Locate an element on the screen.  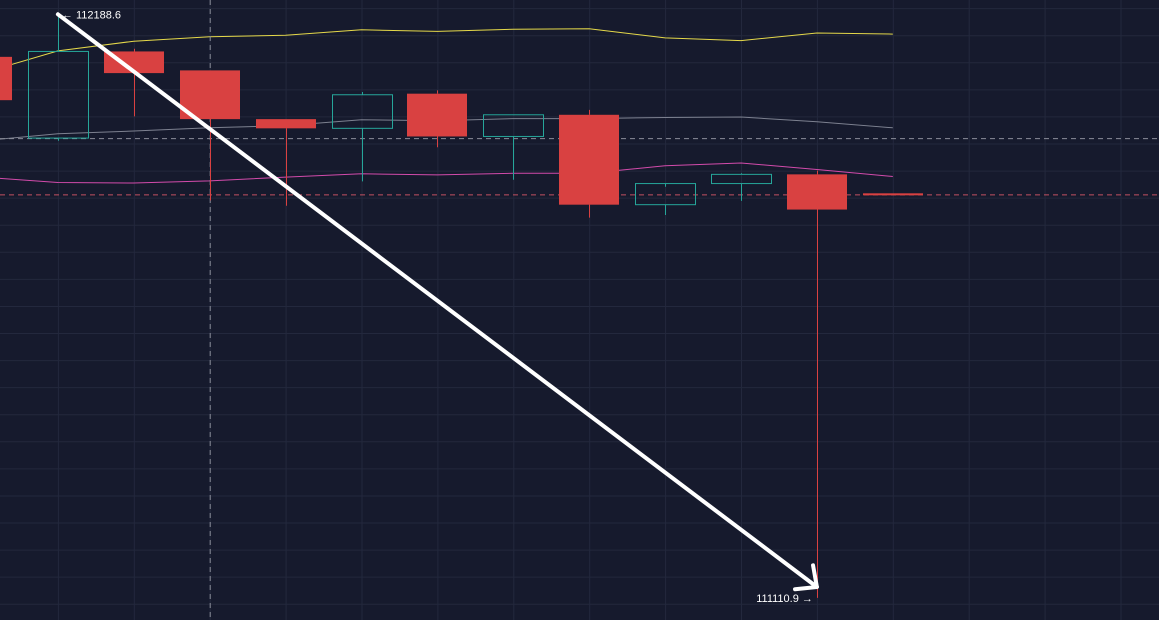
arrow-head is located at coordinates (806, 577).